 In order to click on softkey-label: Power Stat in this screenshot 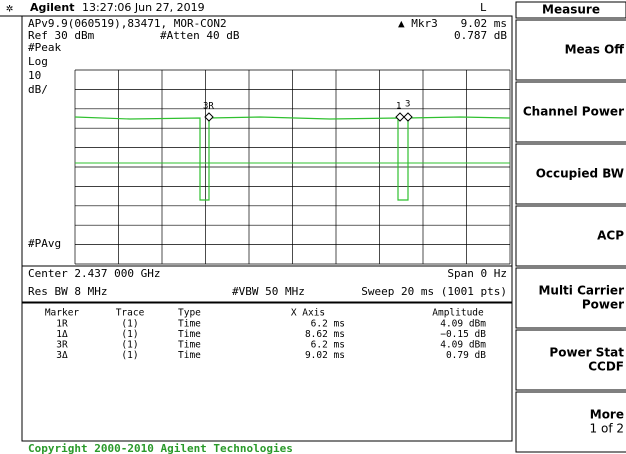, I will do `click(586, 353)`.